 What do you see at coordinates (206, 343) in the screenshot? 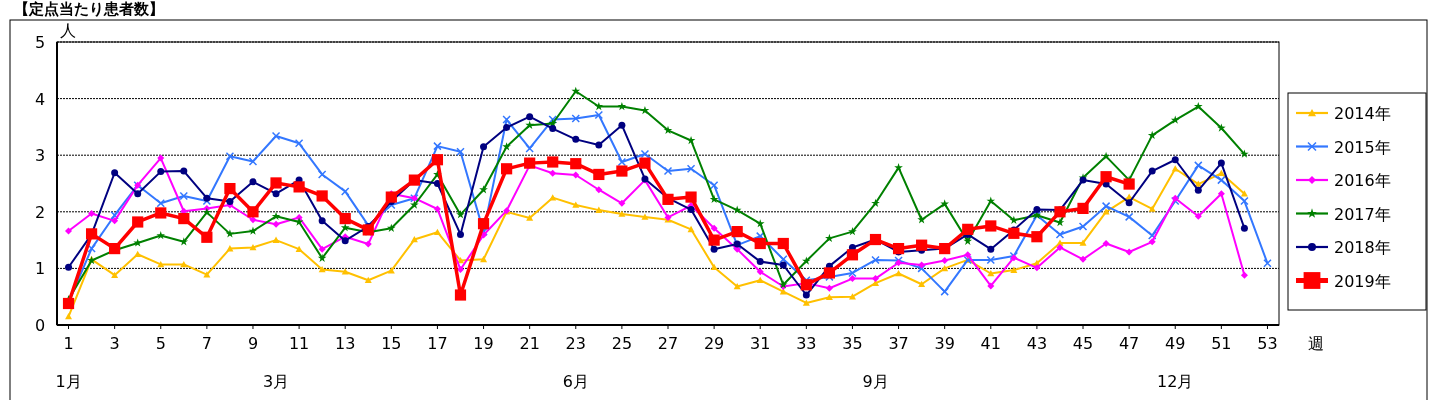
I see `x-tick-label: 7` at bounding box center [206, 343].